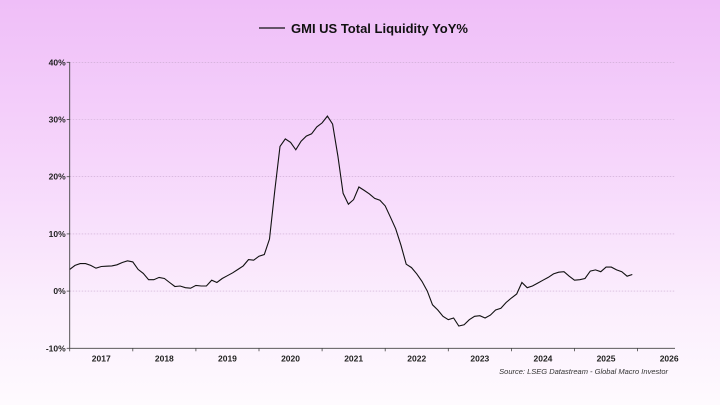 The image size is (720, 405). What do you see at coordinates (57, 62) in the screenshot?
I see `y-tick-label: 40%` at bounding box center [57, 62].